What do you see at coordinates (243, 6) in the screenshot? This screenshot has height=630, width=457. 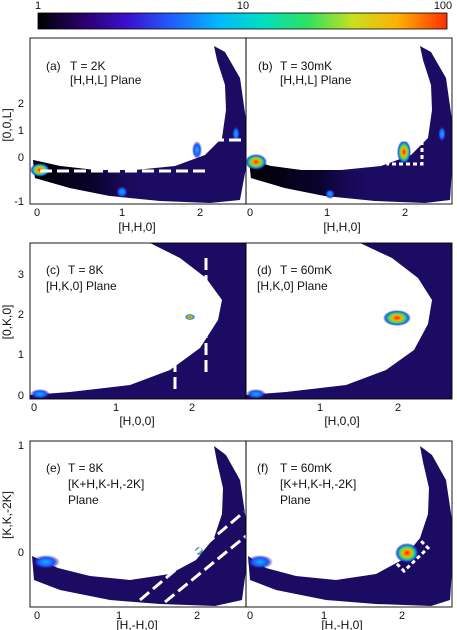 I see `colorbar-tick-label: 10` at bounding box center [243, 6].